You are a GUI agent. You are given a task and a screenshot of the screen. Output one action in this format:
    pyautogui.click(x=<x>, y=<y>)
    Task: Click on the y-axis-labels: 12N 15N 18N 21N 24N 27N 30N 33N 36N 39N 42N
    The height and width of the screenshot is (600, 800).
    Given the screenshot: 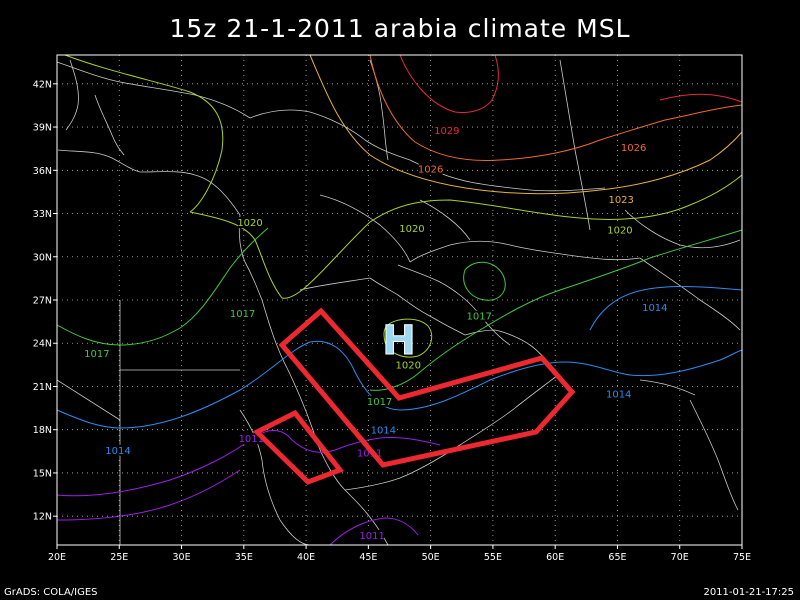 What is the action you would take?
    pyautogui.click(x=45, y=301)
    